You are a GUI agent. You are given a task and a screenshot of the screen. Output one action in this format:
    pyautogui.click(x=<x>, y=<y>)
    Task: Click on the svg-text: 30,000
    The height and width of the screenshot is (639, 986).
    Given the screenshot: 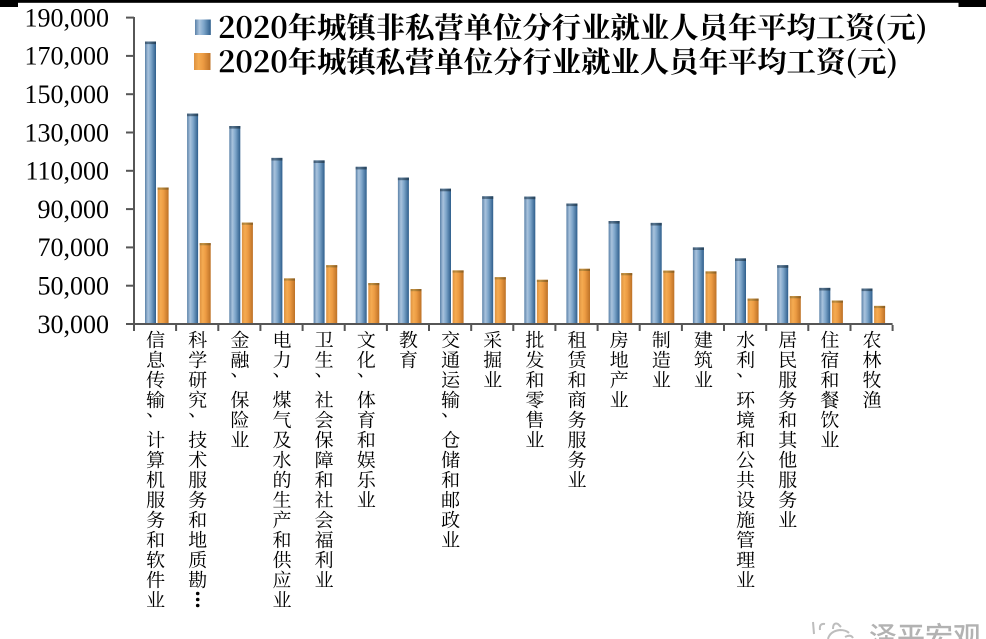 What is the action you would take?
    pyautogui.click(x=74, y=324)
    